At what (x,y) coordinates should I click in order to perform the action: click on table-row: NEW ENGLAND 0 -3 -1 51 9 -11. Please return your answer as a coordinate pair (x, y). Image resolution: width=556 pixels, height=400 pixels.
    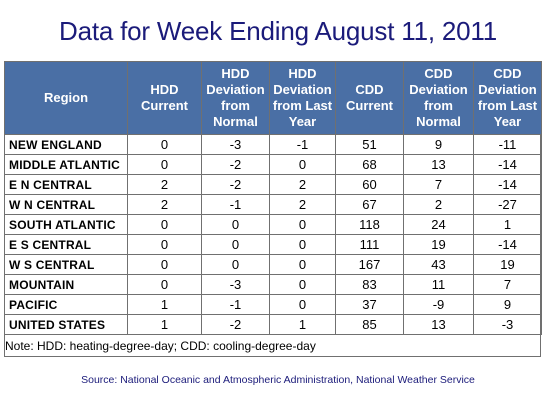
    Looking at the image, I should click on (273, 144).